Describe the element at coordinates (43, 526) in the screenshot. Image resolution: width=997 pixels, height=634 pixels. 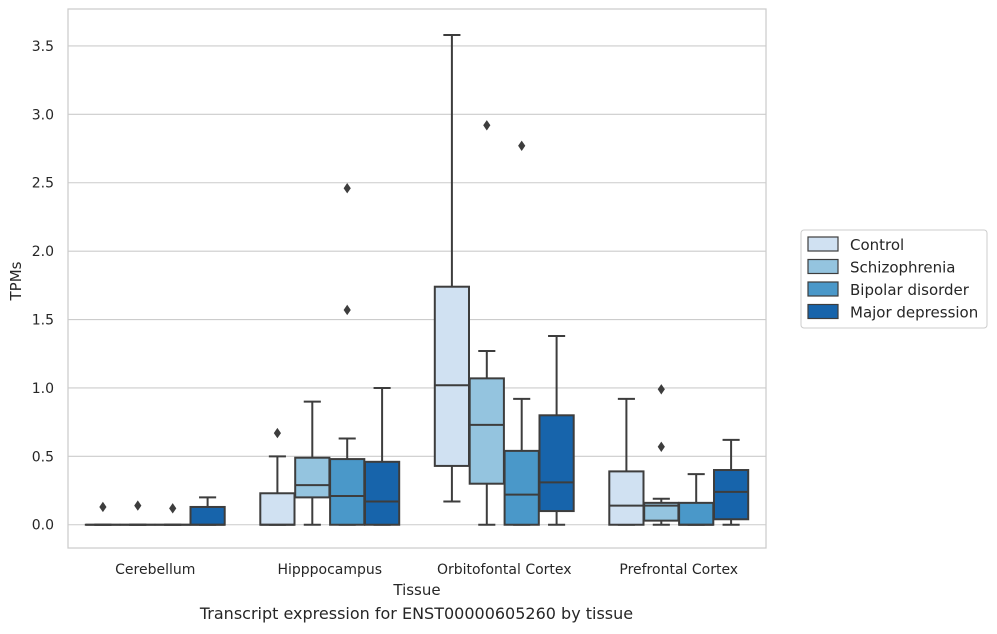
I see `y-tick-label: 0.0` at that location.